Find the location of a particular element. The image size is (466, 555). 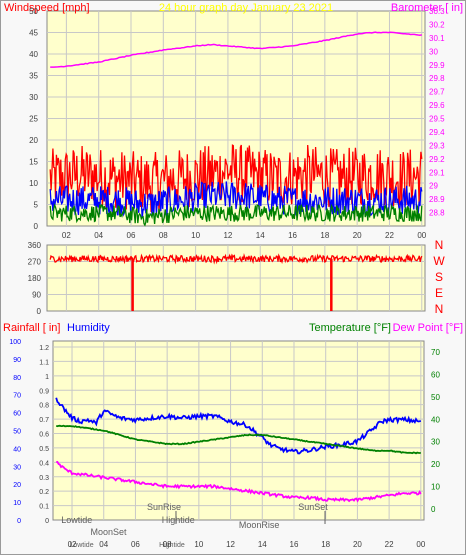

dewpoint-axis-label: Dew Point [°F] is located at coordinates (428, 328).